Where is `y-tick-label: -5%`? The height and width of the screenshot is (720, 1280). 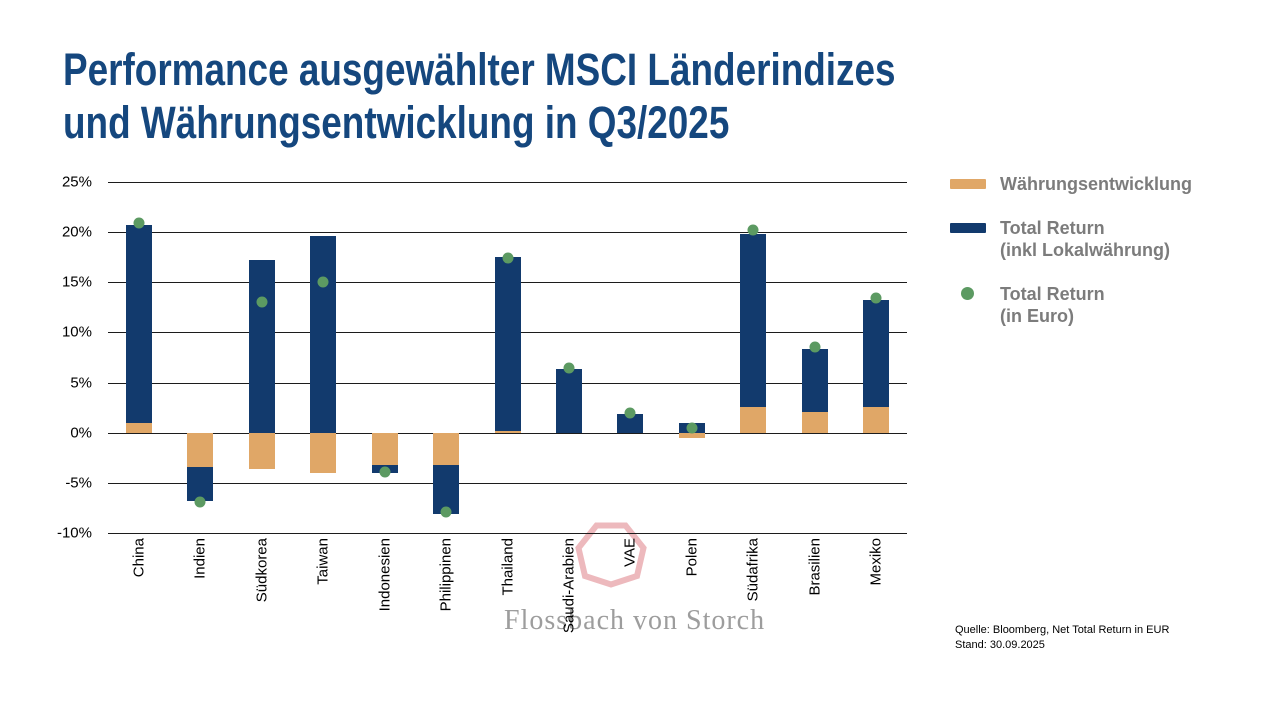 y-tick-label: -5% is located at coordinates (78, 483).